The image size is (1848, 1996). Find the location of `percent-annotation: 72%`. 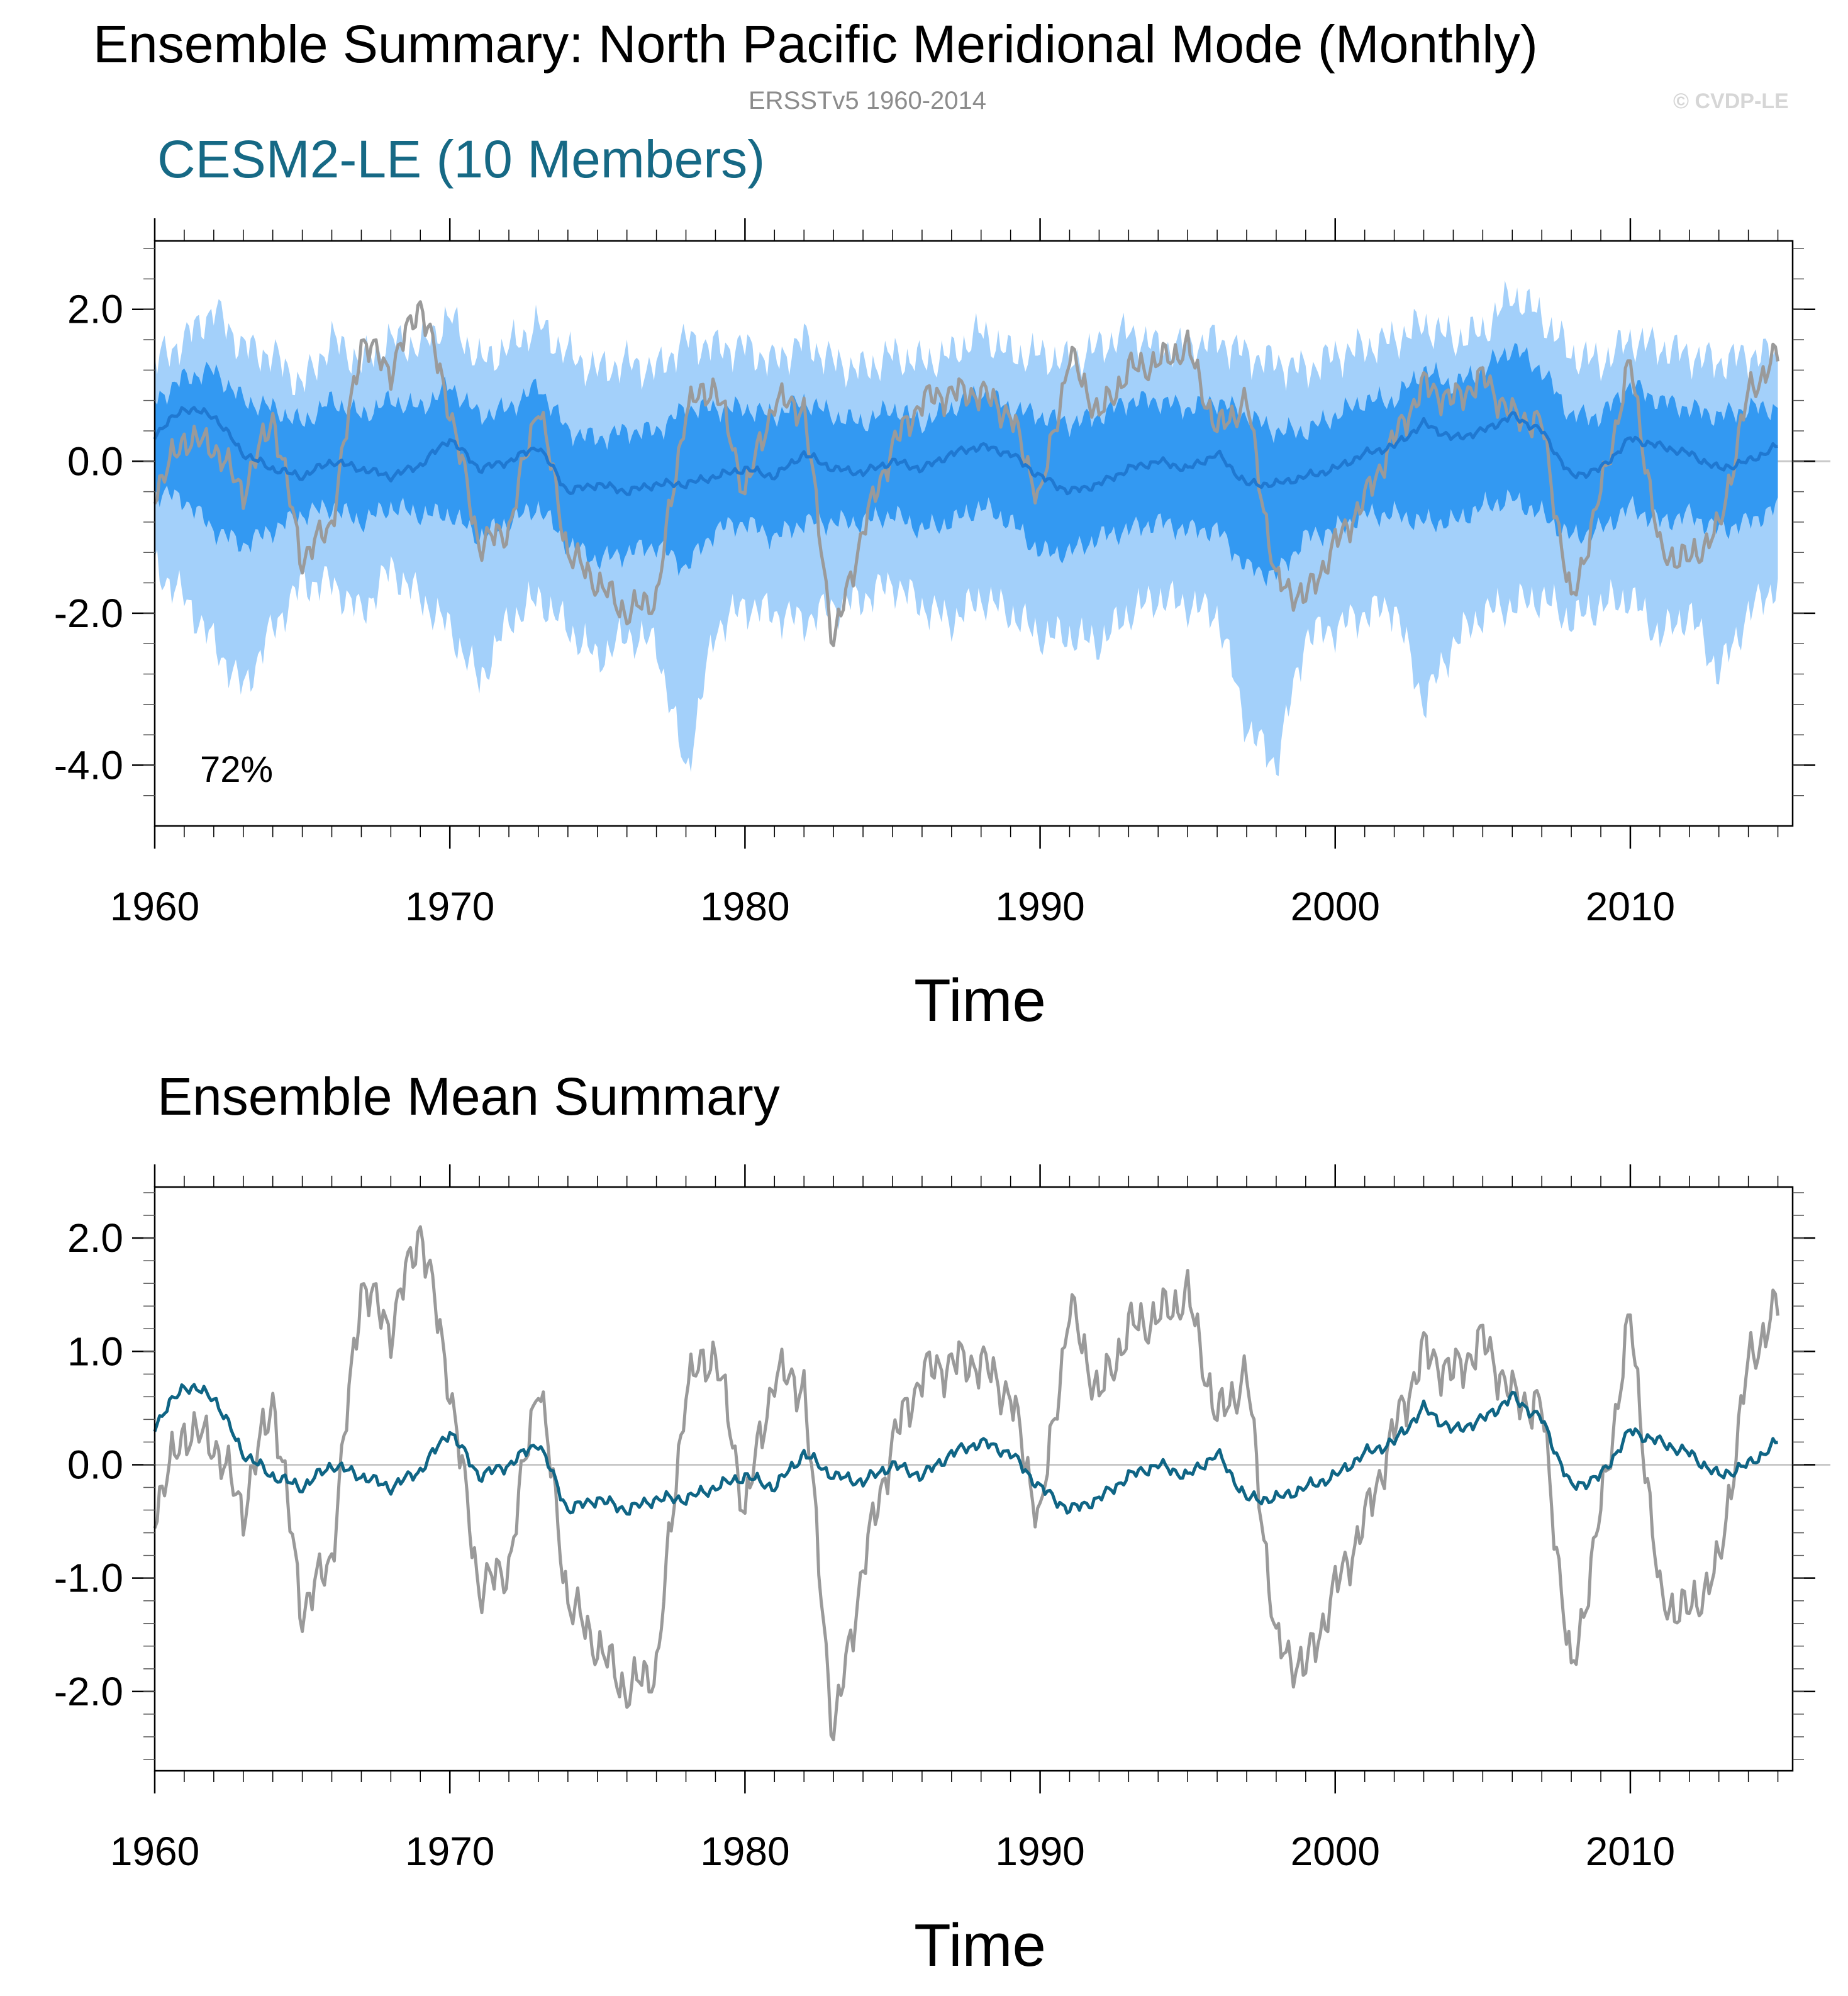

percent-annotation: 72% is located at coordinates (237, 770).